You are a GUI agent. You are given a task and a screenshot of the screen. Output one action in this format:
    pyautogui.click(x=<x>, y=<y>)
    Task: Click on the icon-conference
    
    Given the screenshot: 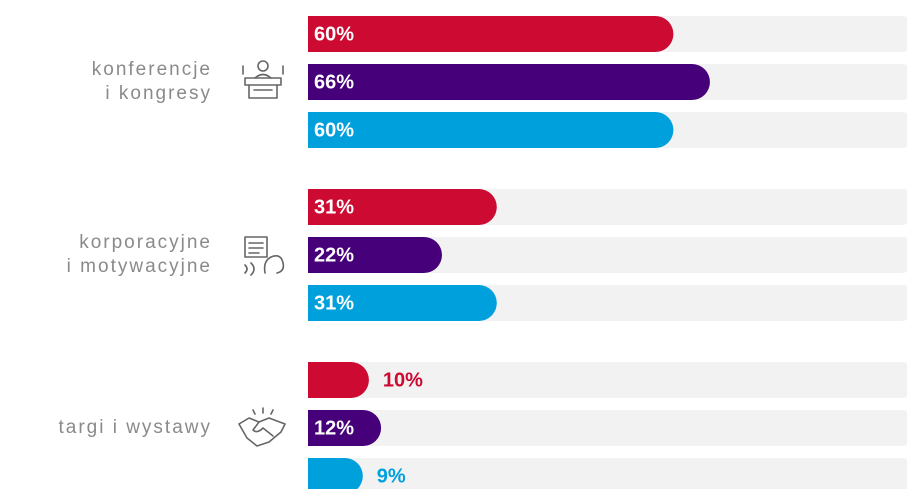 What is the action you would take?
    pyautogui.click(x=263, y=79)
    